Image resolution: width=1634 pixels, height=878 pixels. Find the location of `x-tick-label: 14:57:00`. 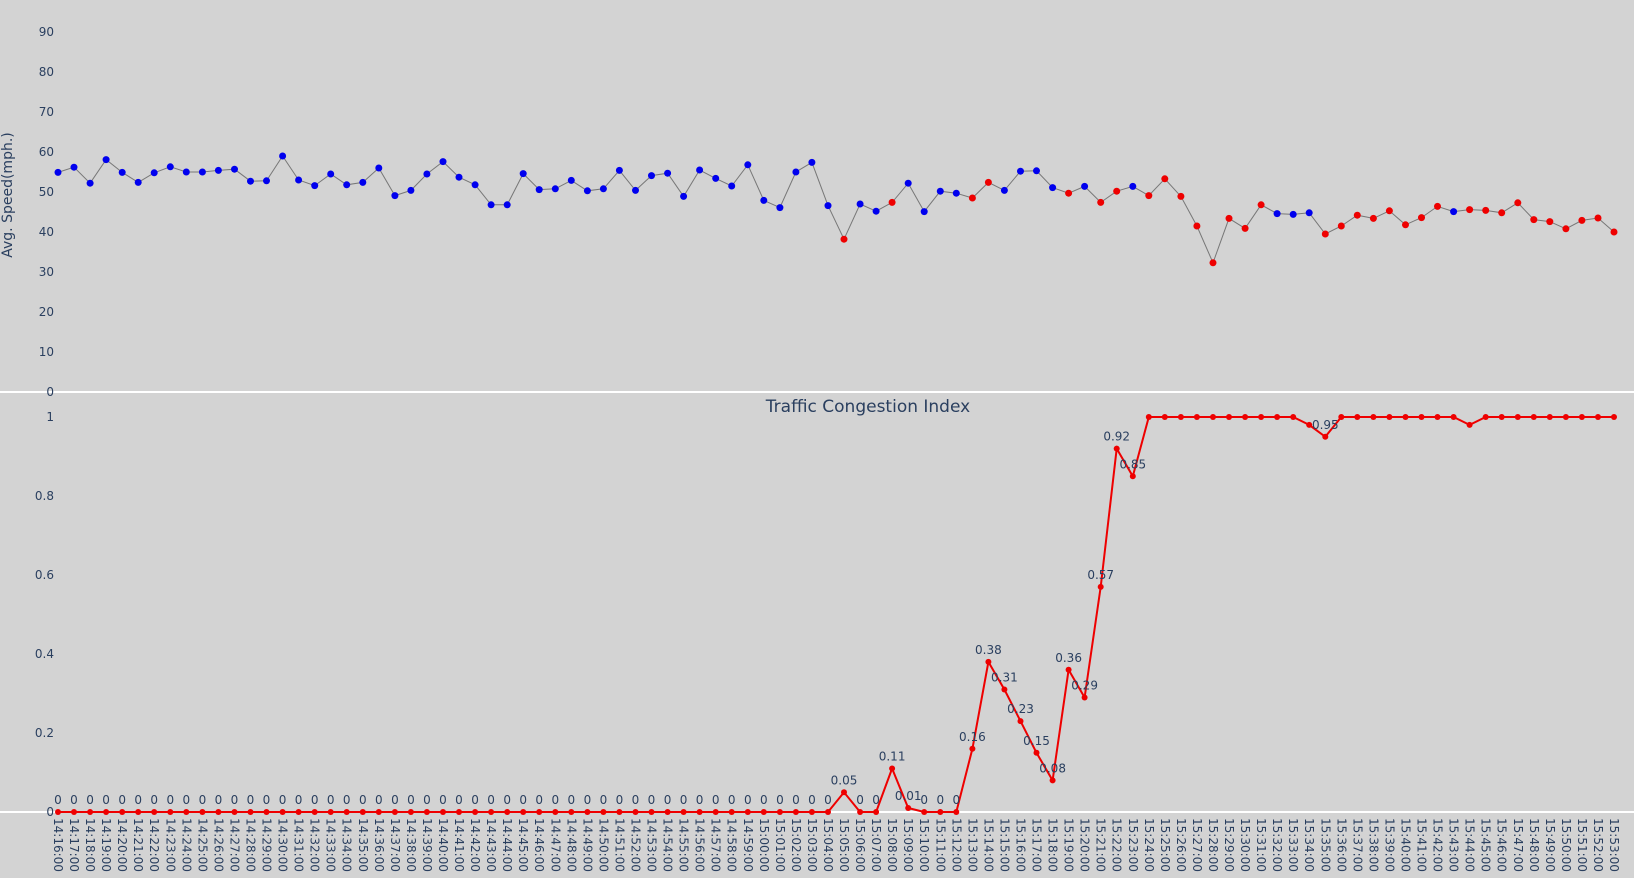

x-tick-label: 14:57:00 is located at coordinates (716, 845).